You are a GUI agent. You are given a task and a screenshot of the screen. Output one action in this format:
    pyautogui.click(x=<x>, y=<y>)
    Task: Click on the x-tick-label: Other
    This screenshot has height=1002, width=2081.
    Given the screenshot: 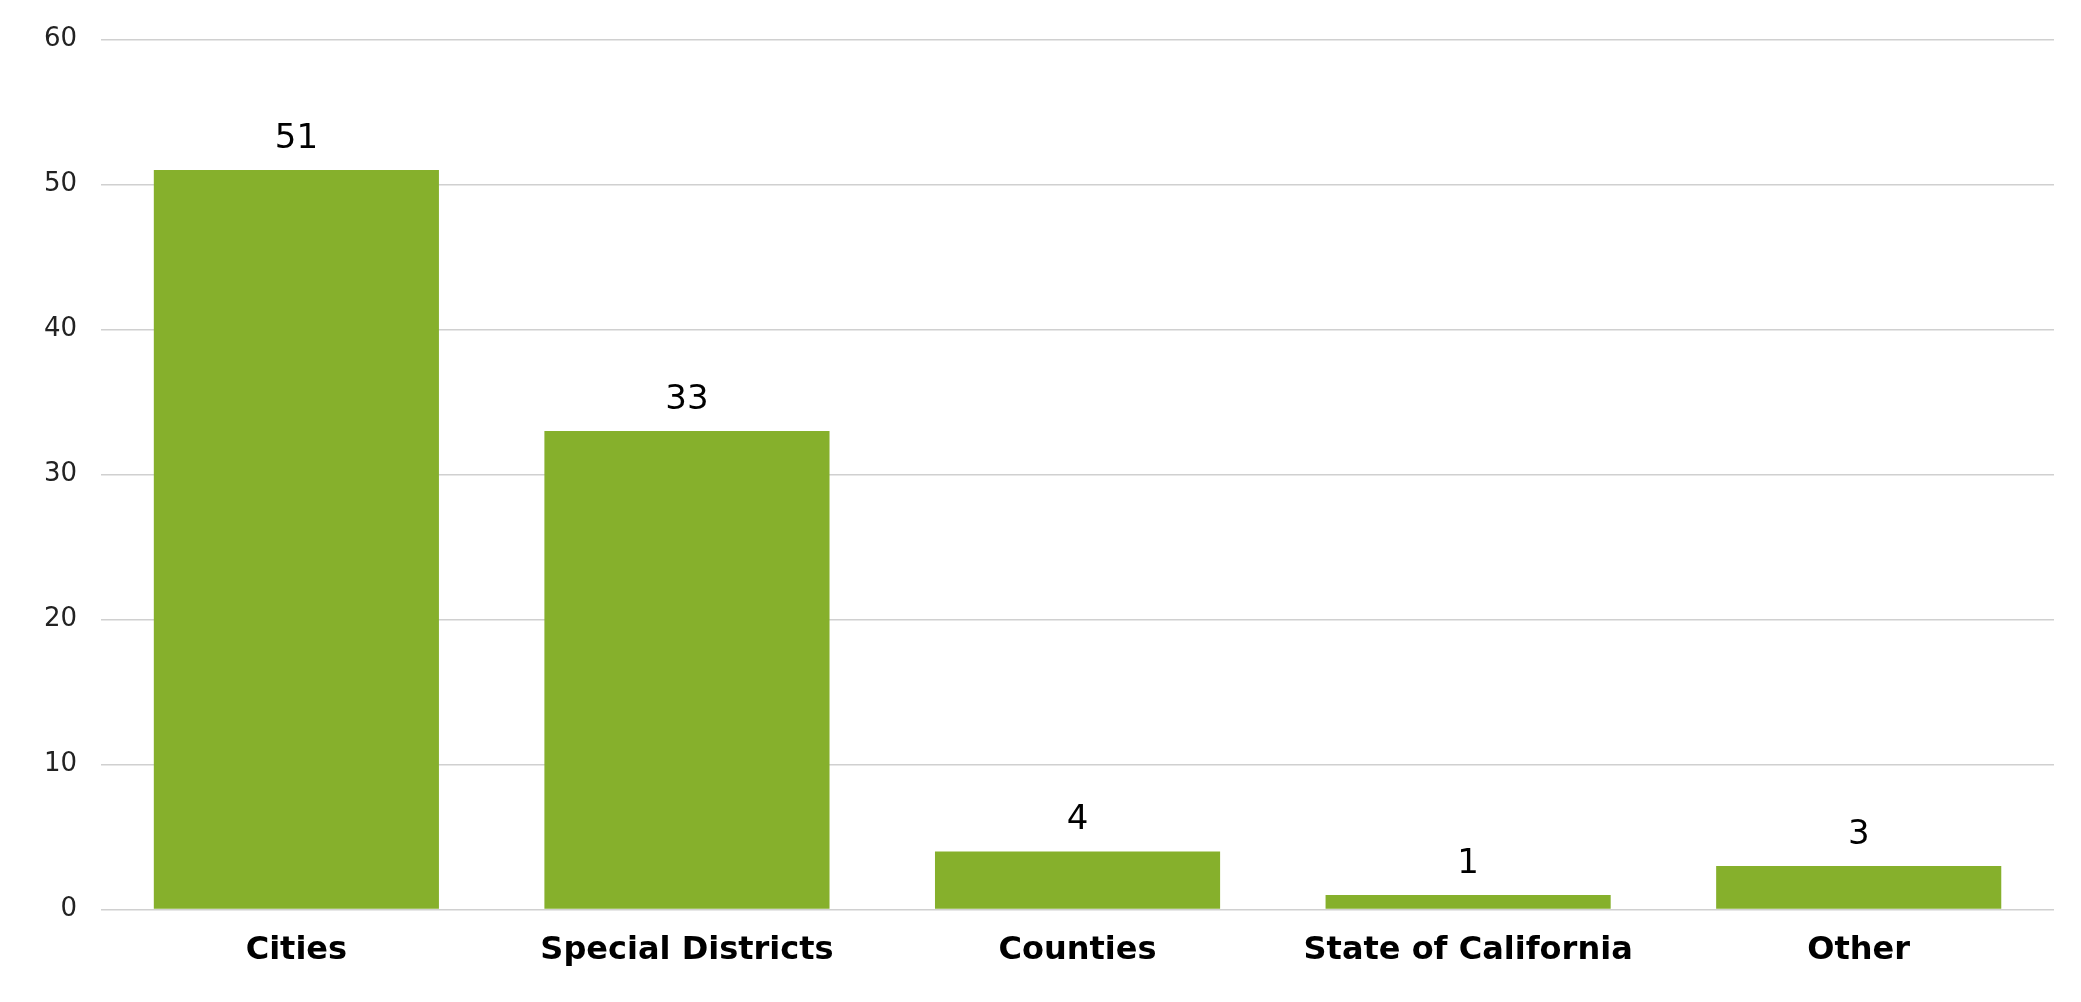 What is the action you would take?
    pyautogui.click(x=1859, y=948)
    